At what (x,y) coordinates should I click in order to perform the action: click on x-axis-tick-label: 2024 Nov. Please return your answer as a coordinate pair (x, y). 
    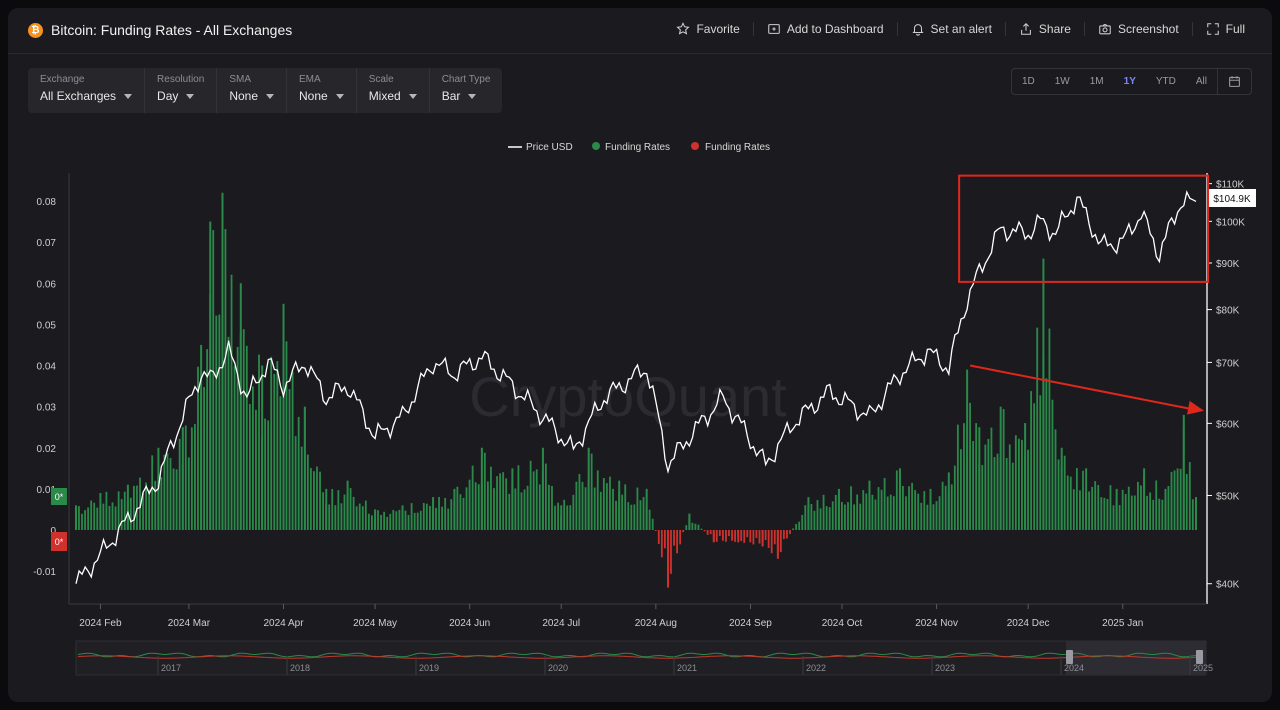
    Looking at the image, I should click on (936, 623).